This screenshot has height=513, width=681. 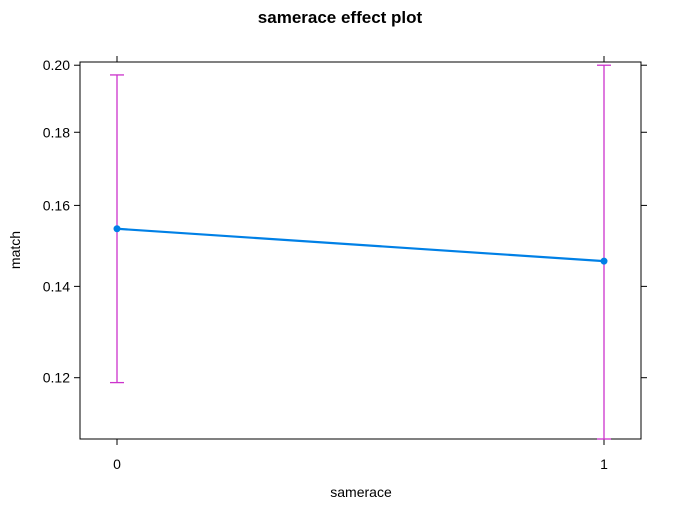 I want to click on x-axis-label: samerace, so click(x=361, y=492).